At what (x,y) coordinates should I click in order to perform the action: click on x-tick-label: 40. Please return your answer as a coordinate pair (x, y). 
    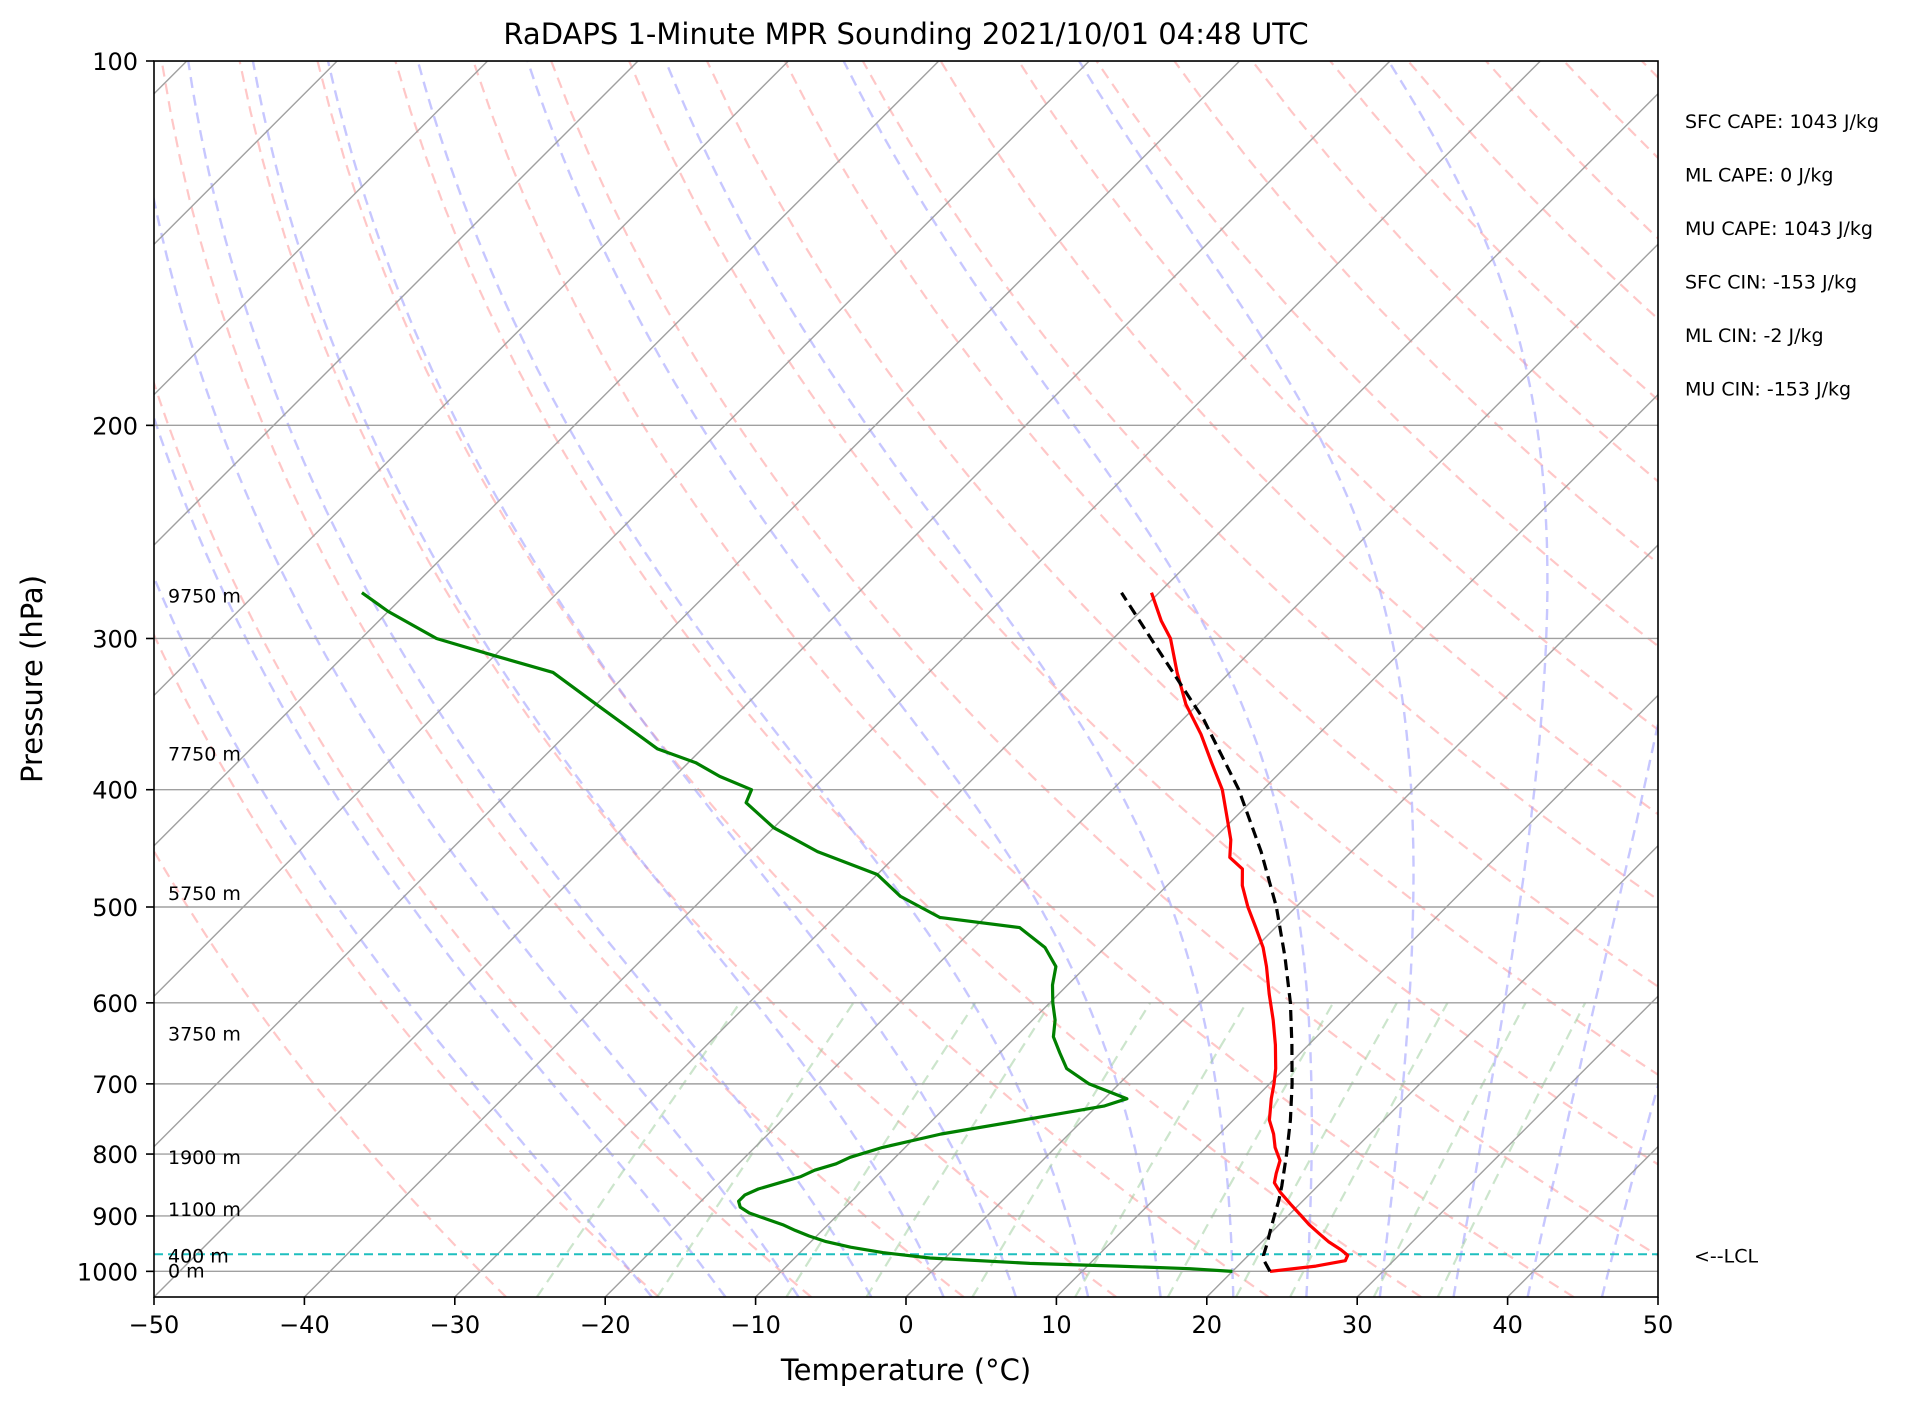
    Looking at the image, I should click on (1507, 1325).